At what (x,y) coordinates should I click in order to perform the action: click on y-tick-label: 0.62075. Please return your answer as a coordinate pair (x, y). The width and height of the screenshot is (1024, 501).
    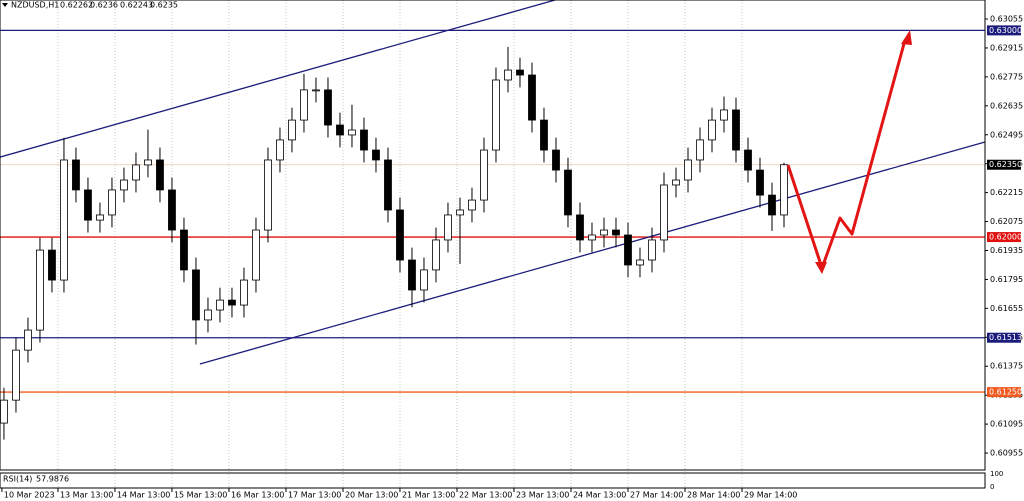
    Looking at the image, I should click on (1006, 221).